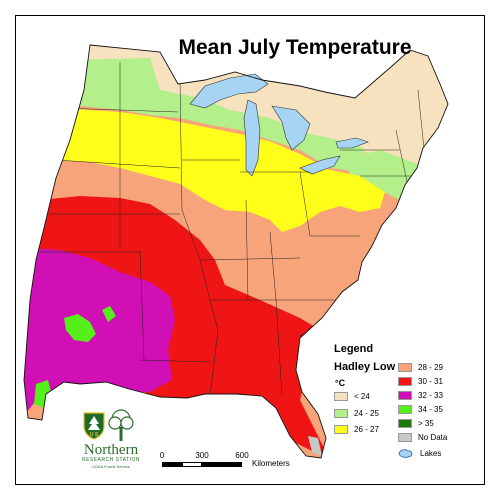 The width and height of the screenshot is (500, 500). I want to click on legend-item: > 35, so click(416, 423).